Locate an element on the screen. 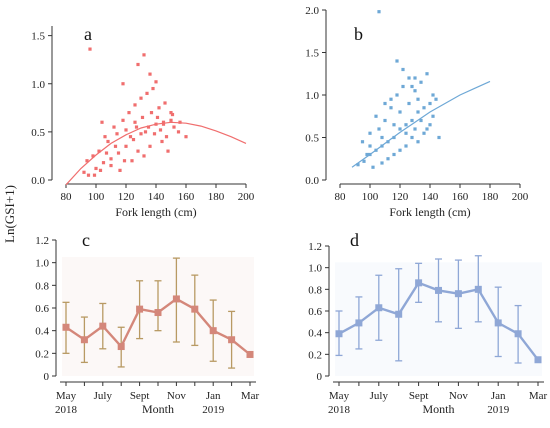 This screenshot has height=428, width=550. x-axis-label: Fork length (cm) is located at coordinates (429, 212).